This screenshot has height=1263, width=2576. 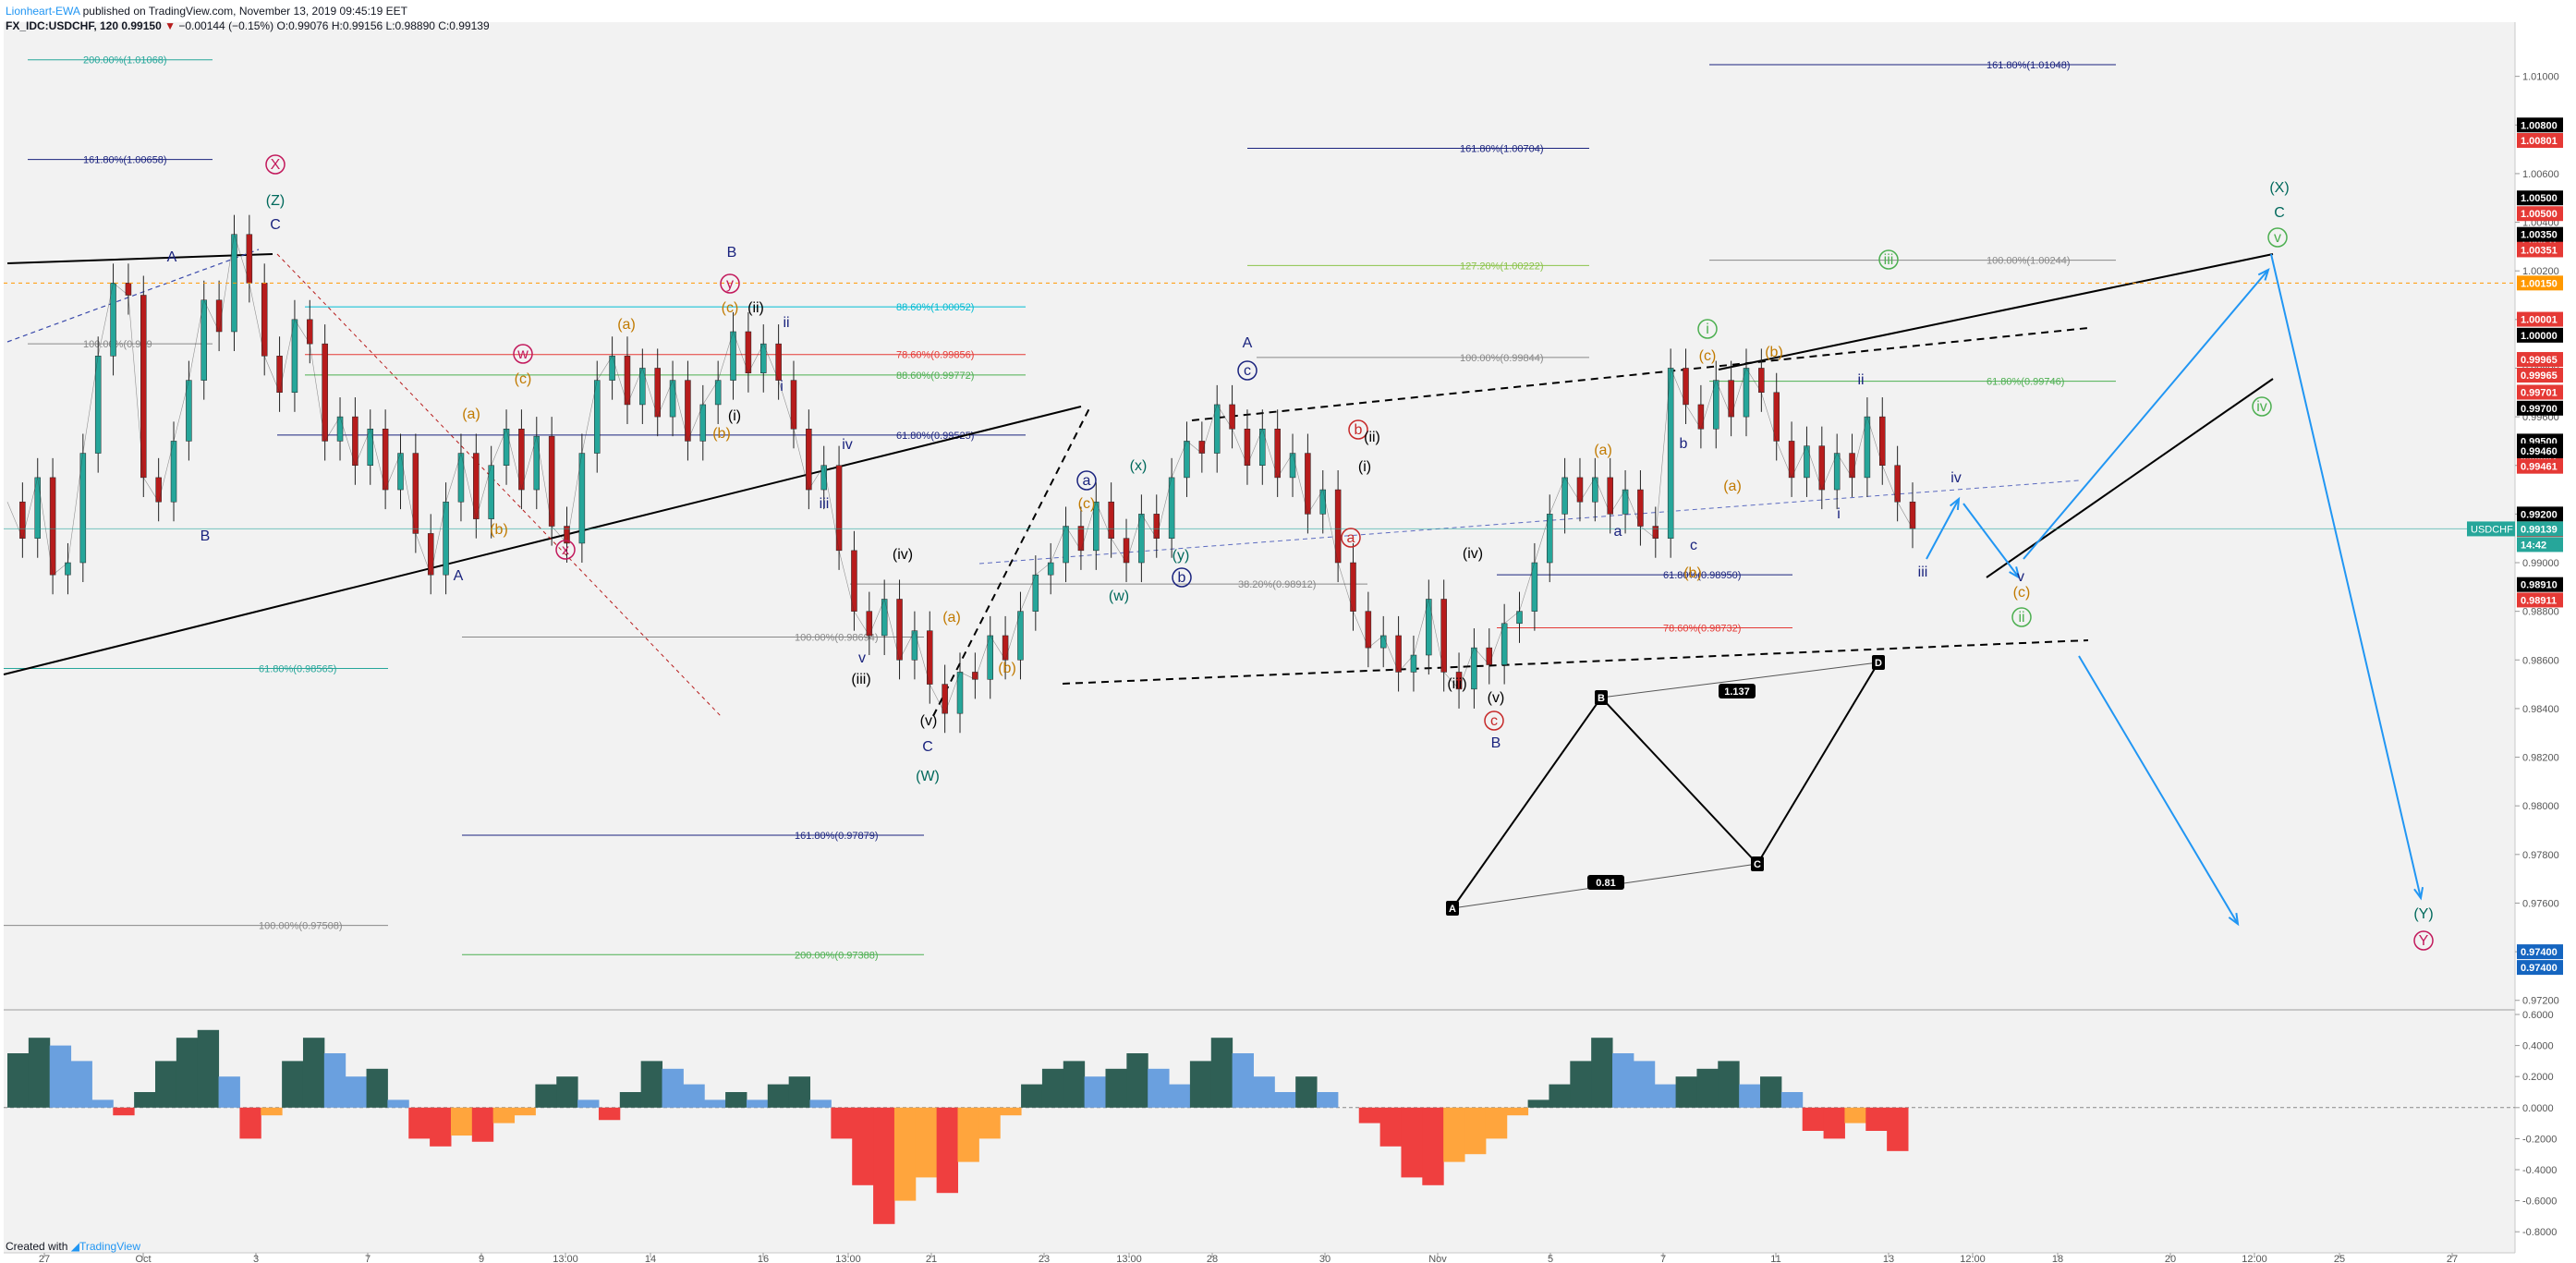 What do you see at coordinates (734, 416) in the screenshot?
I see `wave-label: (i)` at bounding box center [734, 416].